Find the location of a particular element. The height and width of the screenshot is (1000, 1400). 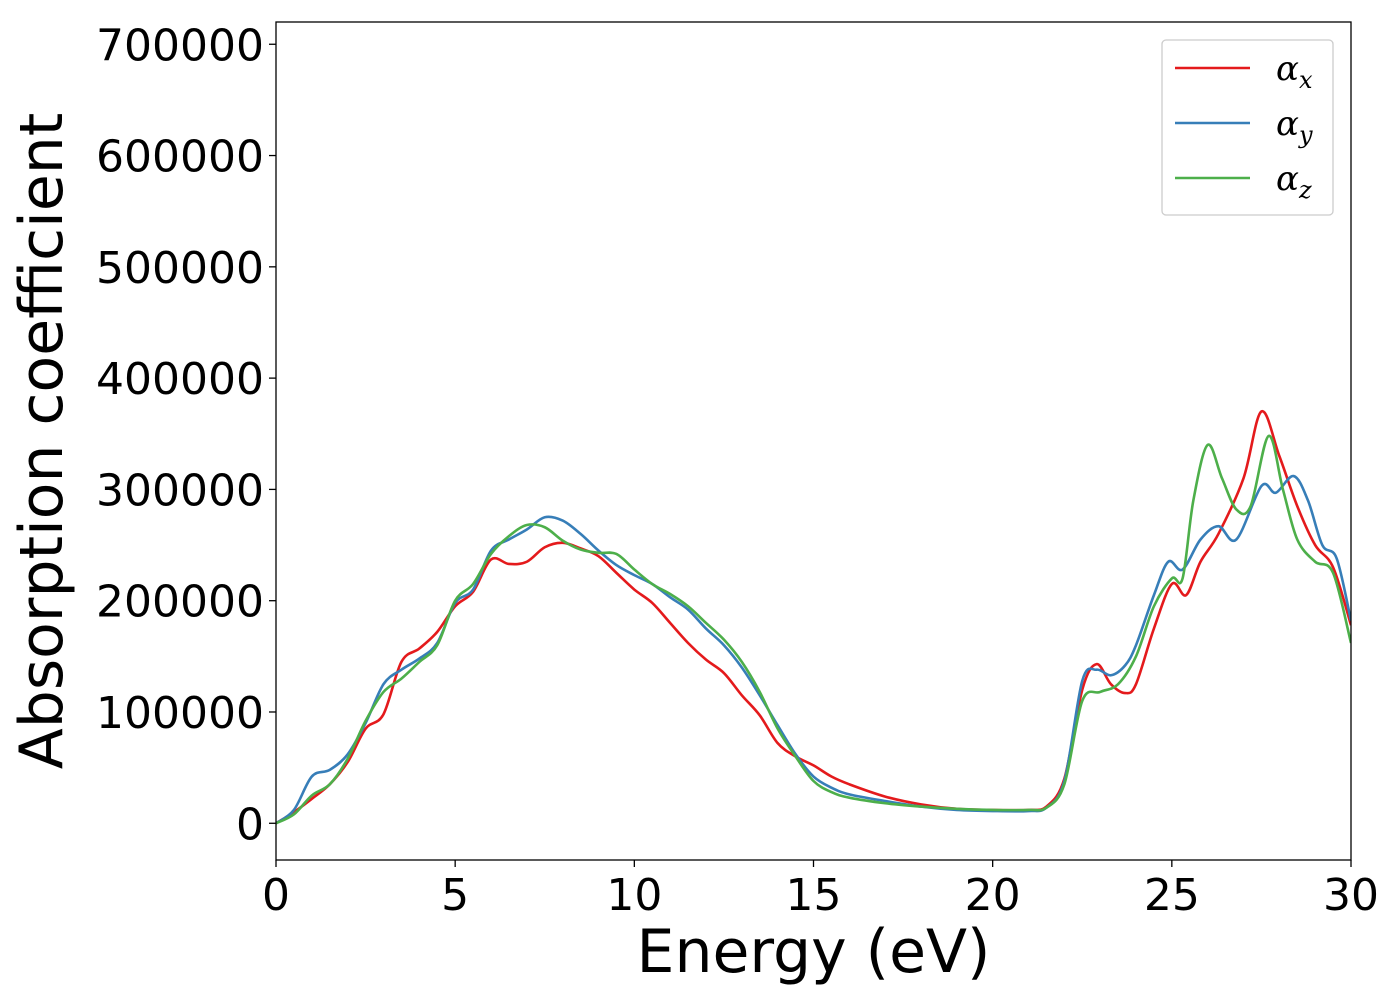

legend-label-alpha-x: αx is located at coordinates (1294, 71).